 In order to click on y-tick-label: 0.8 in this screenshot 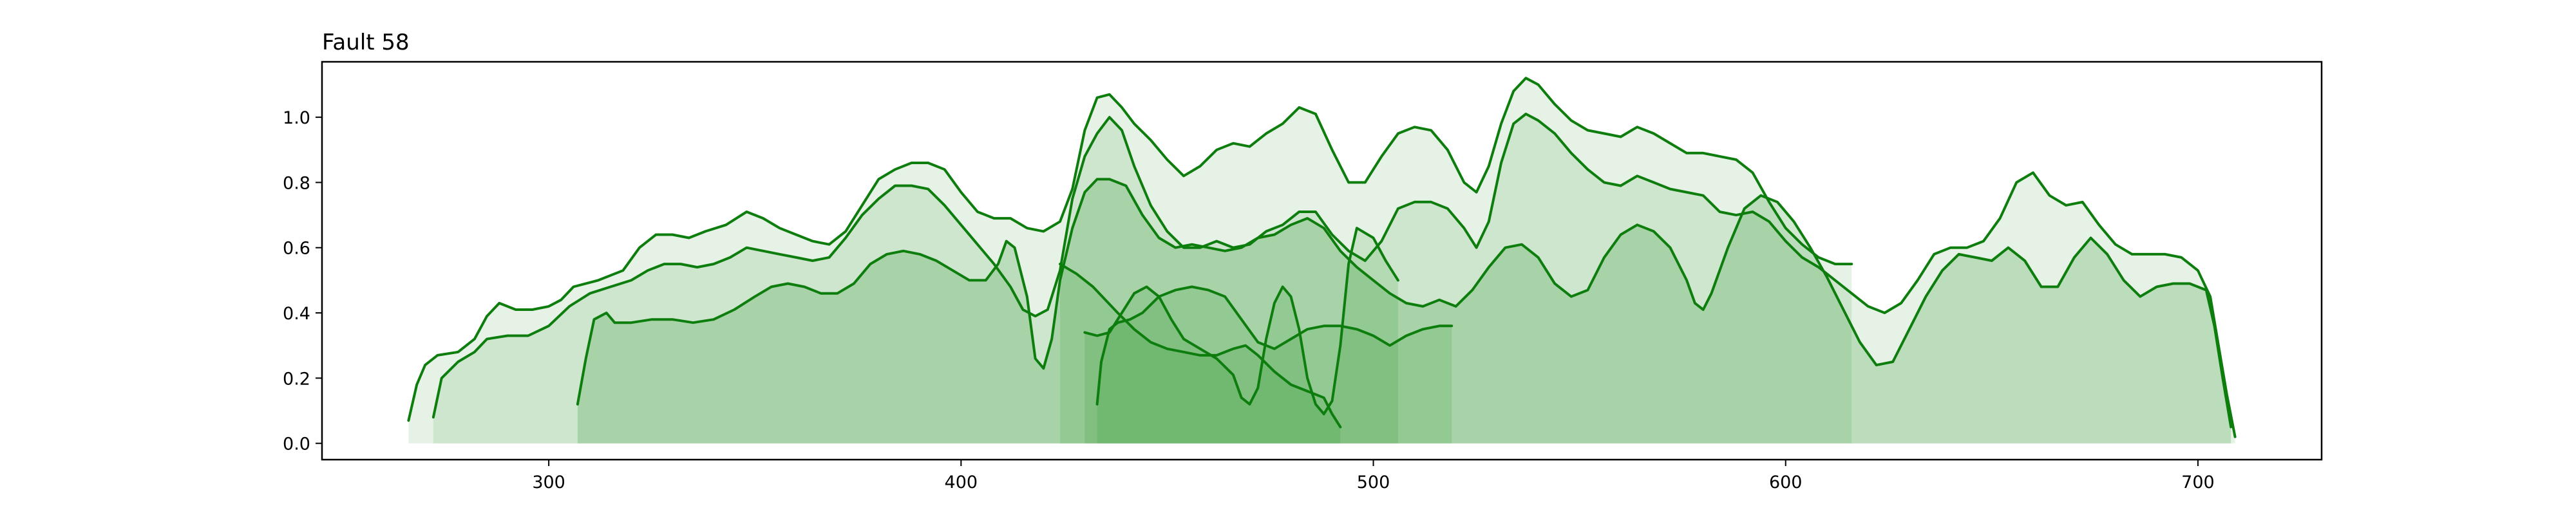, I will do `click(296, 183)`.